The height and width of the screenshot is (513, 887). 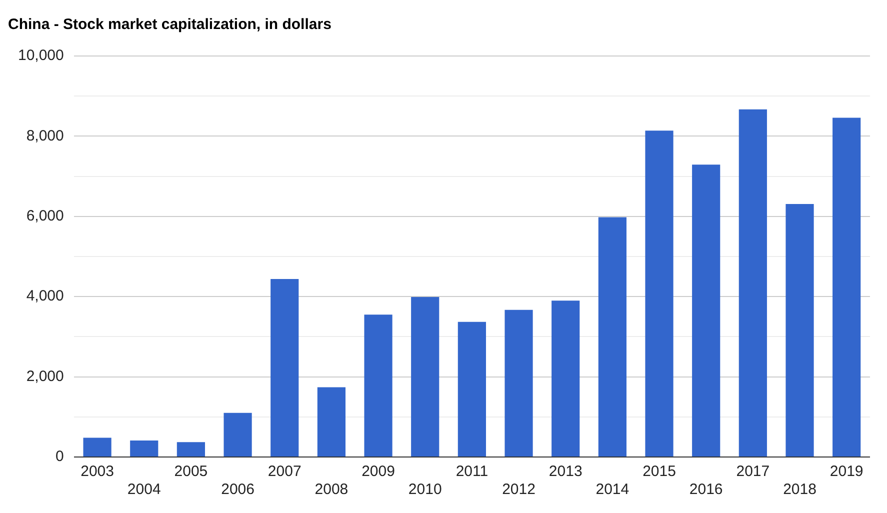 I want to click on x-tick-label: 2011, so click(x=472, y=471).